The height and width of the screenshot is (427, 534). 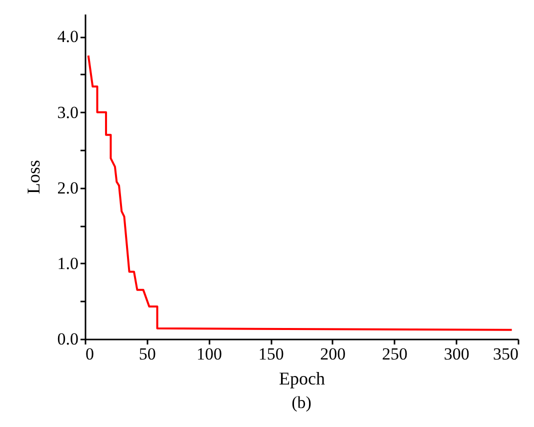 I want to click on y-tick-label: 1.0, so click(x=67, y=263).